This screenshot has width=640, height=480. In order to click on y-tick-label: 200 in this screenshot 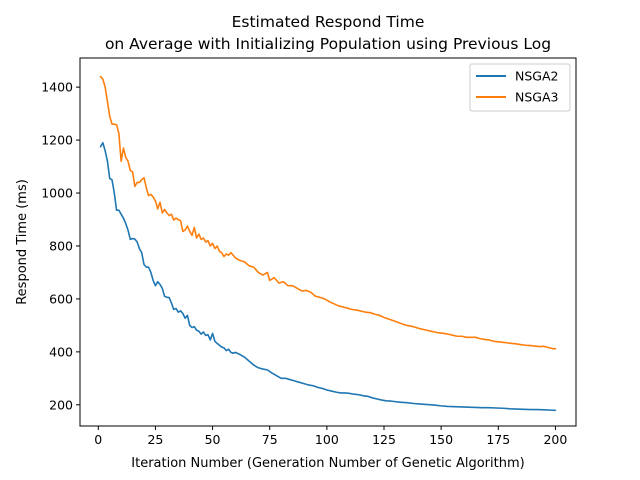, I will do `click(61, 404)`.